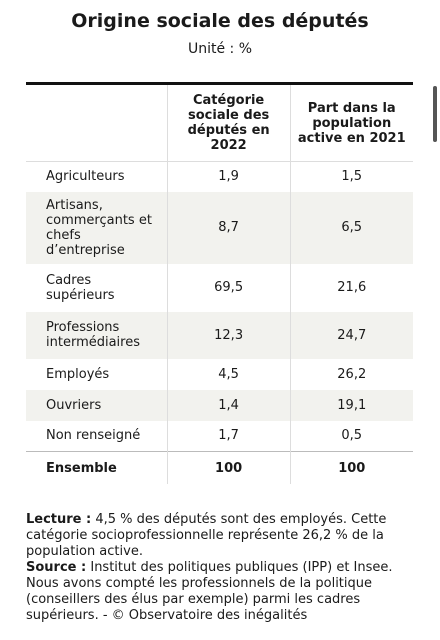  Describe the element at coordinates (93, 436) in the screenshot. I see `row-label: Non renseigné` at that location.